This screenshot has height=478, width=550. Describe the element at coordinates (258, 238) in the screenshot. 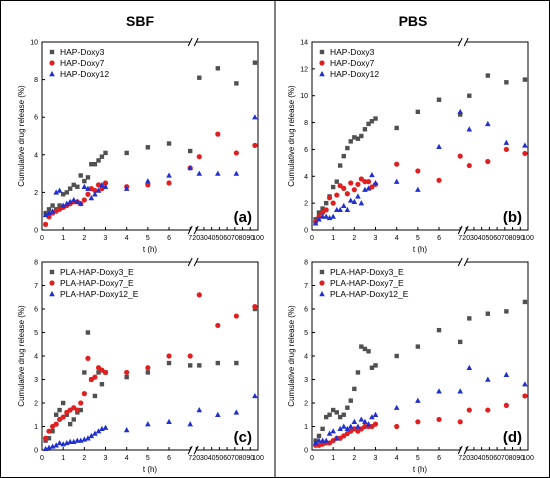

I see `x-tick-label: 100` at that location.